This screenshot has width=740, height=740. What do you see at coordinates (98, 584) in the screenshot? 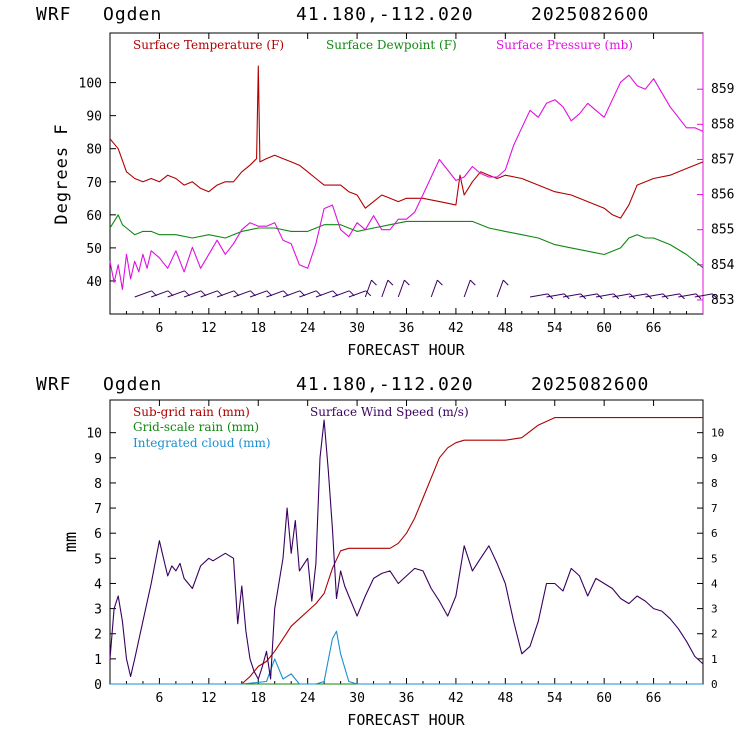
I see `bottom-y-tick-label: 4` at bounding box center [98, 584].